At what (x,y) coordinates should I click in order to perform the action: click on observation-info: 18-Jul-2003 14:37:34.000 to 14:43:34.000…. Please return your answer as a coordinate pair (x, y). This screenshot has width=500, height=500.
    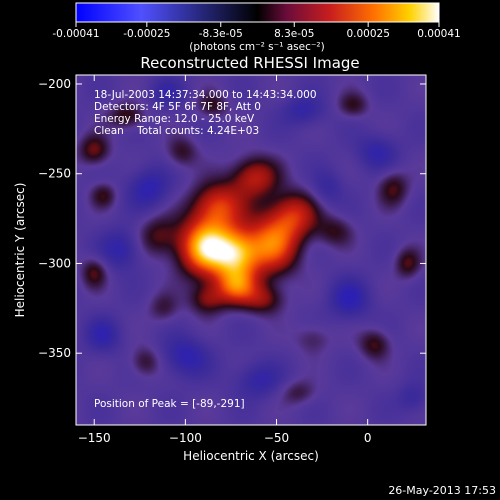
    Looking at the image, I should click on (205, 113).